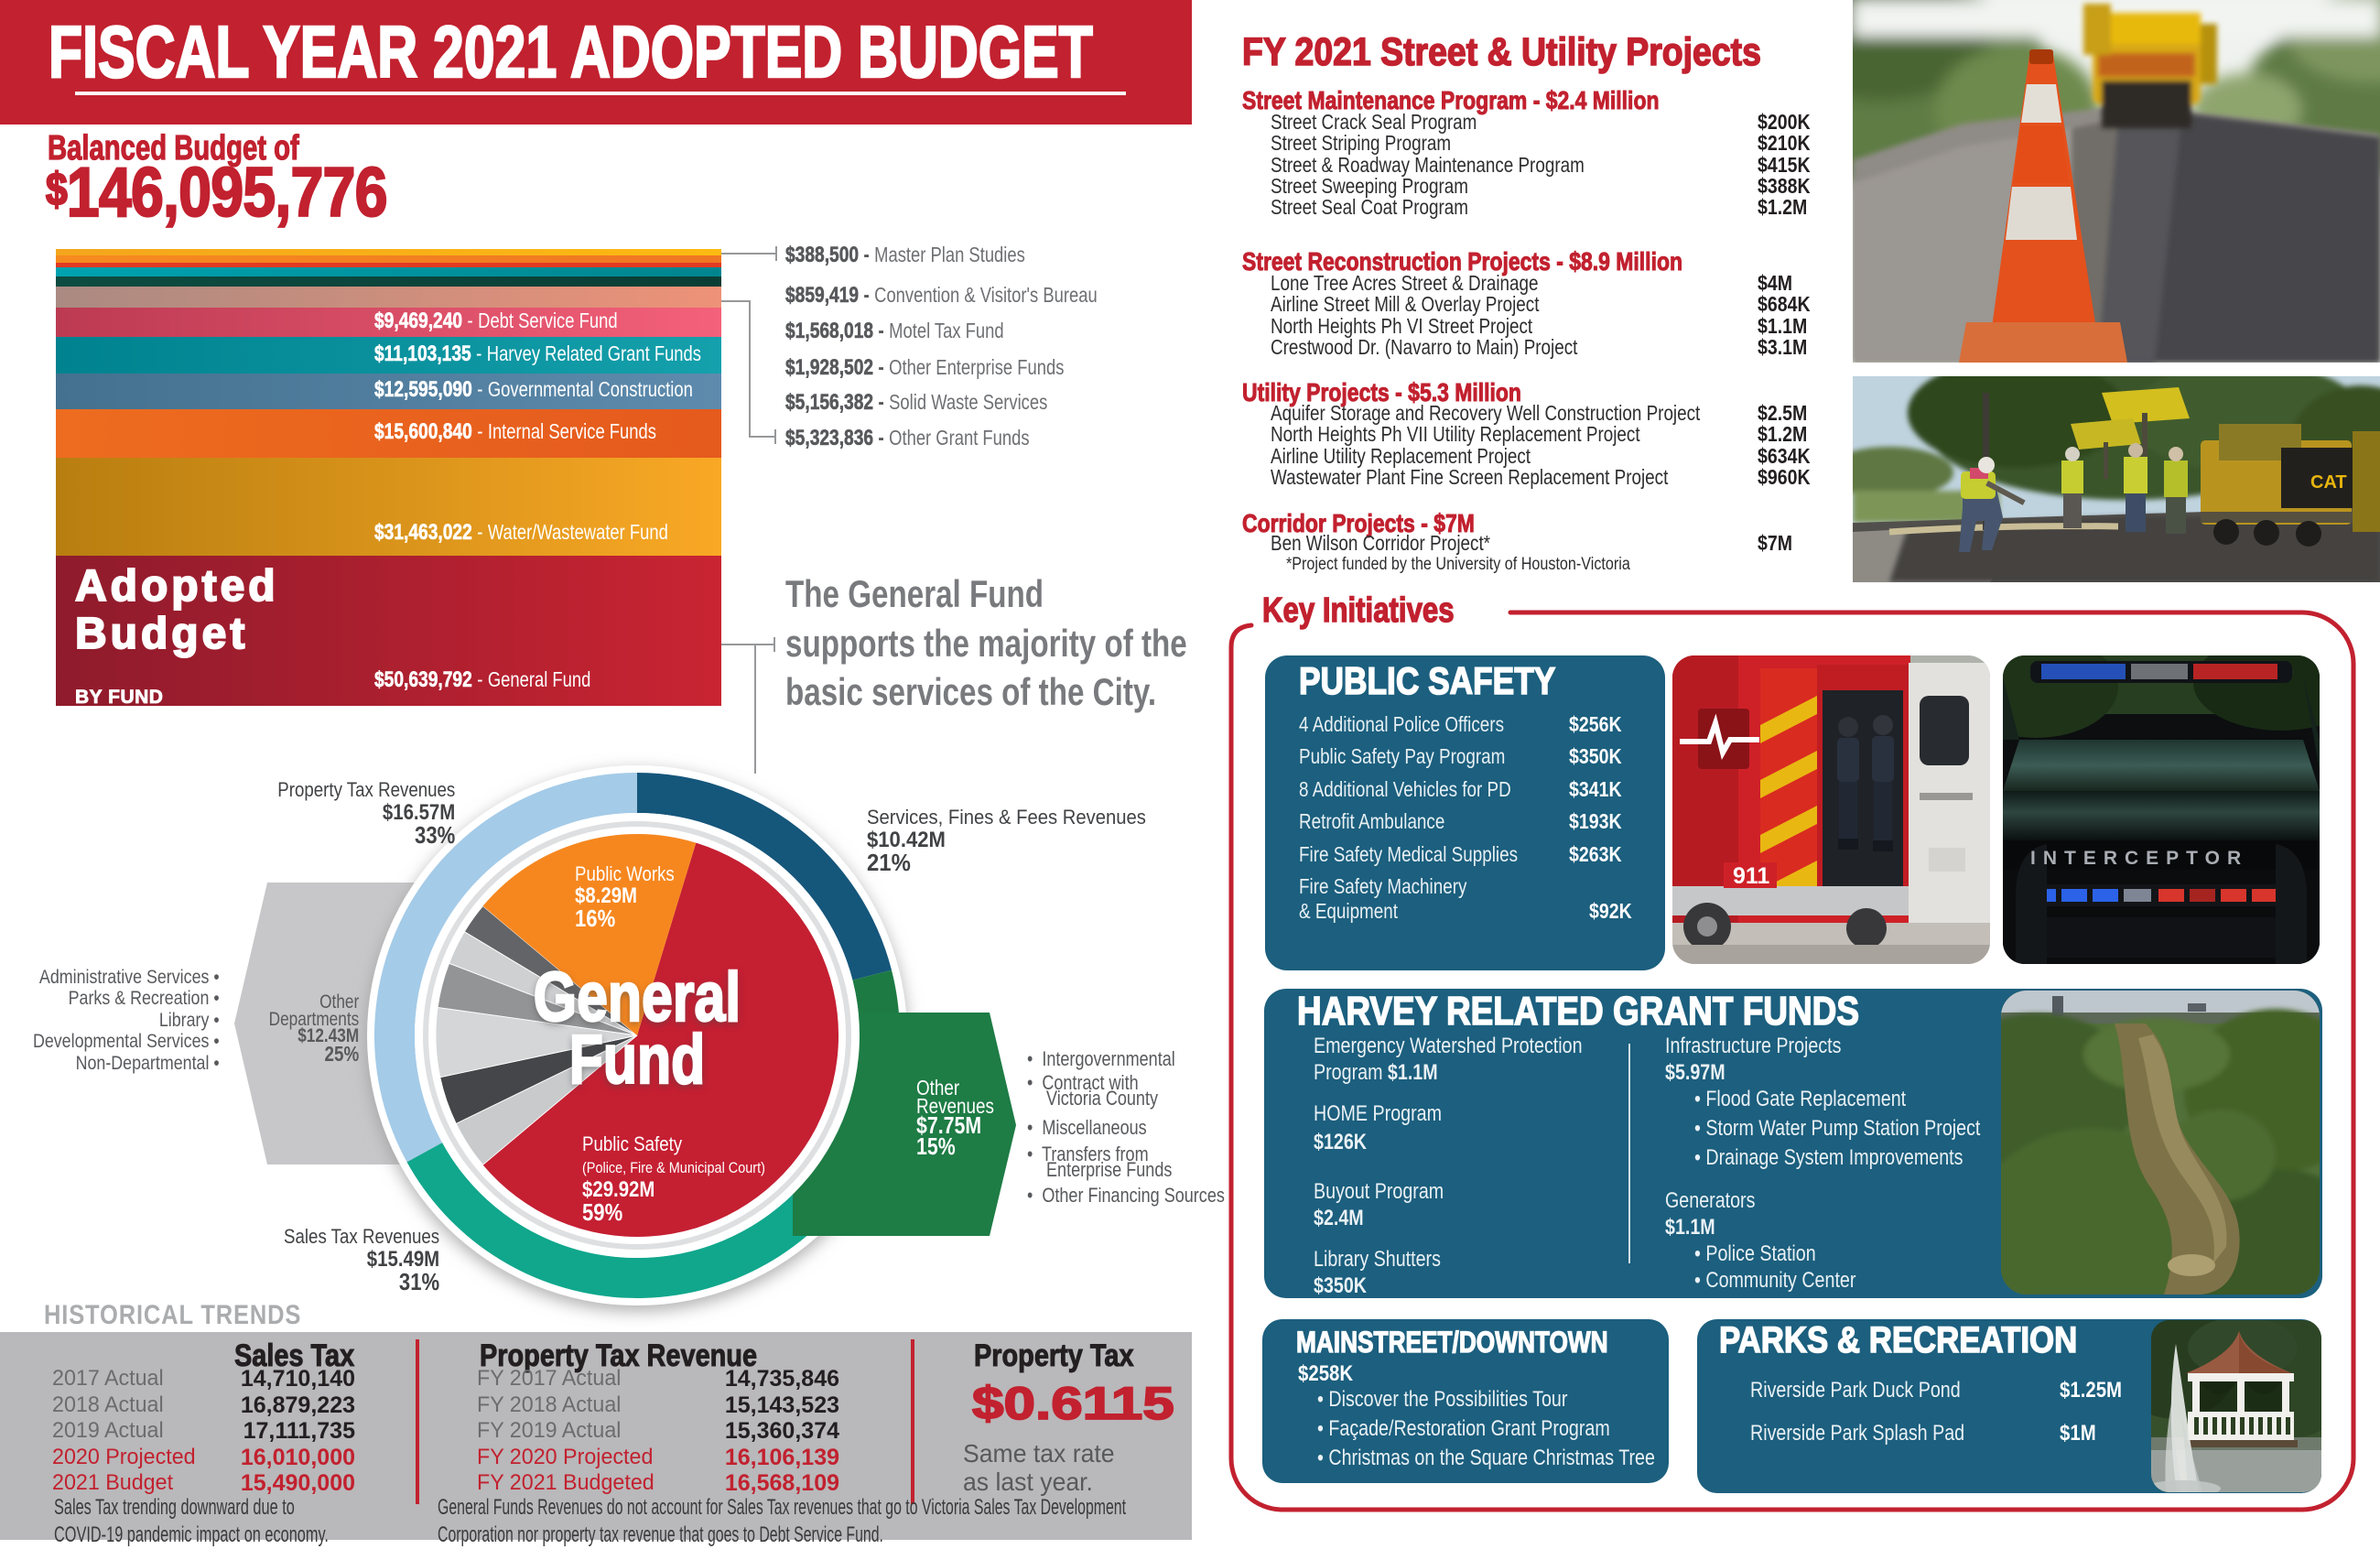 This screenshot has width=2380, height=1549. What do you see at coordinates (2328, 483) in the screenshot?
I see `svg-text: CAT` at bounding box center [2328, 483].